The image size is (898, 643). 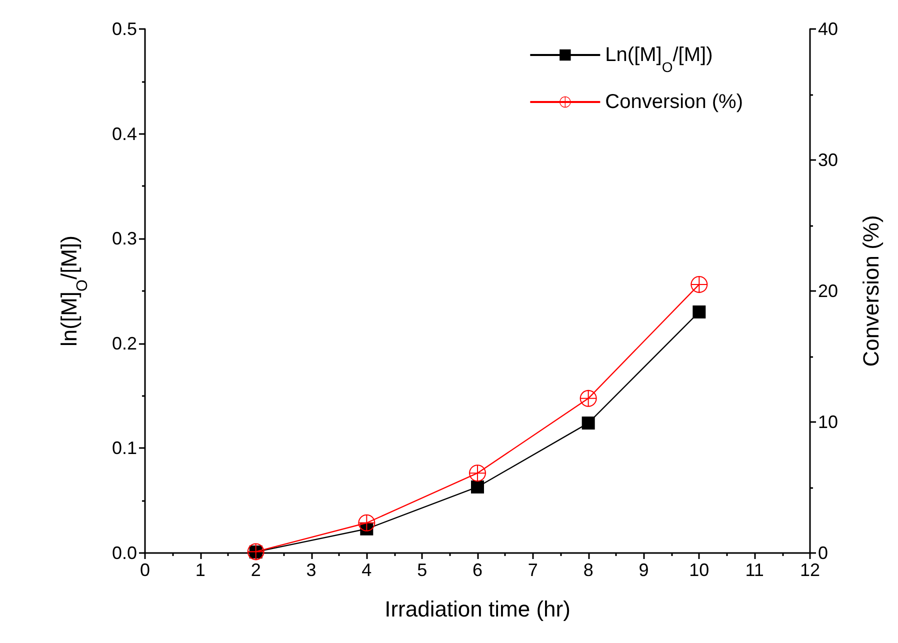 I want to click on y2-tick-label: 30, so click(x=828, y=160).